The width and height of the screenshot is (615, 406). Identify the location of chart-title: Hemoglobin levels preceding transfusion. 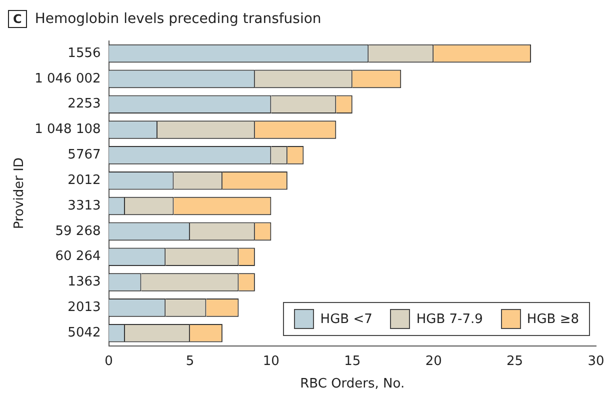
(178, 19).